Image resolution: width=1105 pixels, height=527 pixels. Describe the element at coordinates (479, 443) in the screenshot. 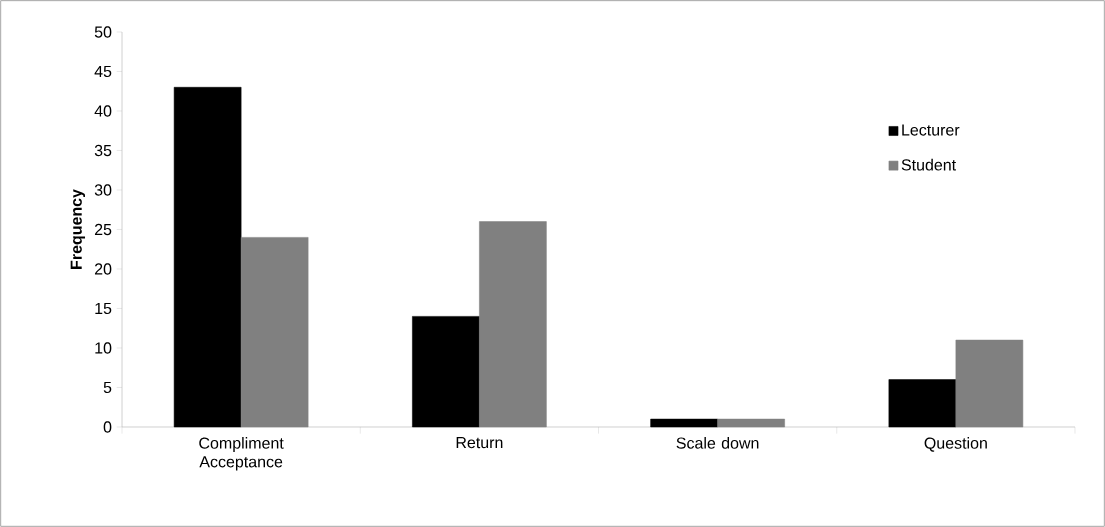

I see `x-tick-label: Return` at that location.